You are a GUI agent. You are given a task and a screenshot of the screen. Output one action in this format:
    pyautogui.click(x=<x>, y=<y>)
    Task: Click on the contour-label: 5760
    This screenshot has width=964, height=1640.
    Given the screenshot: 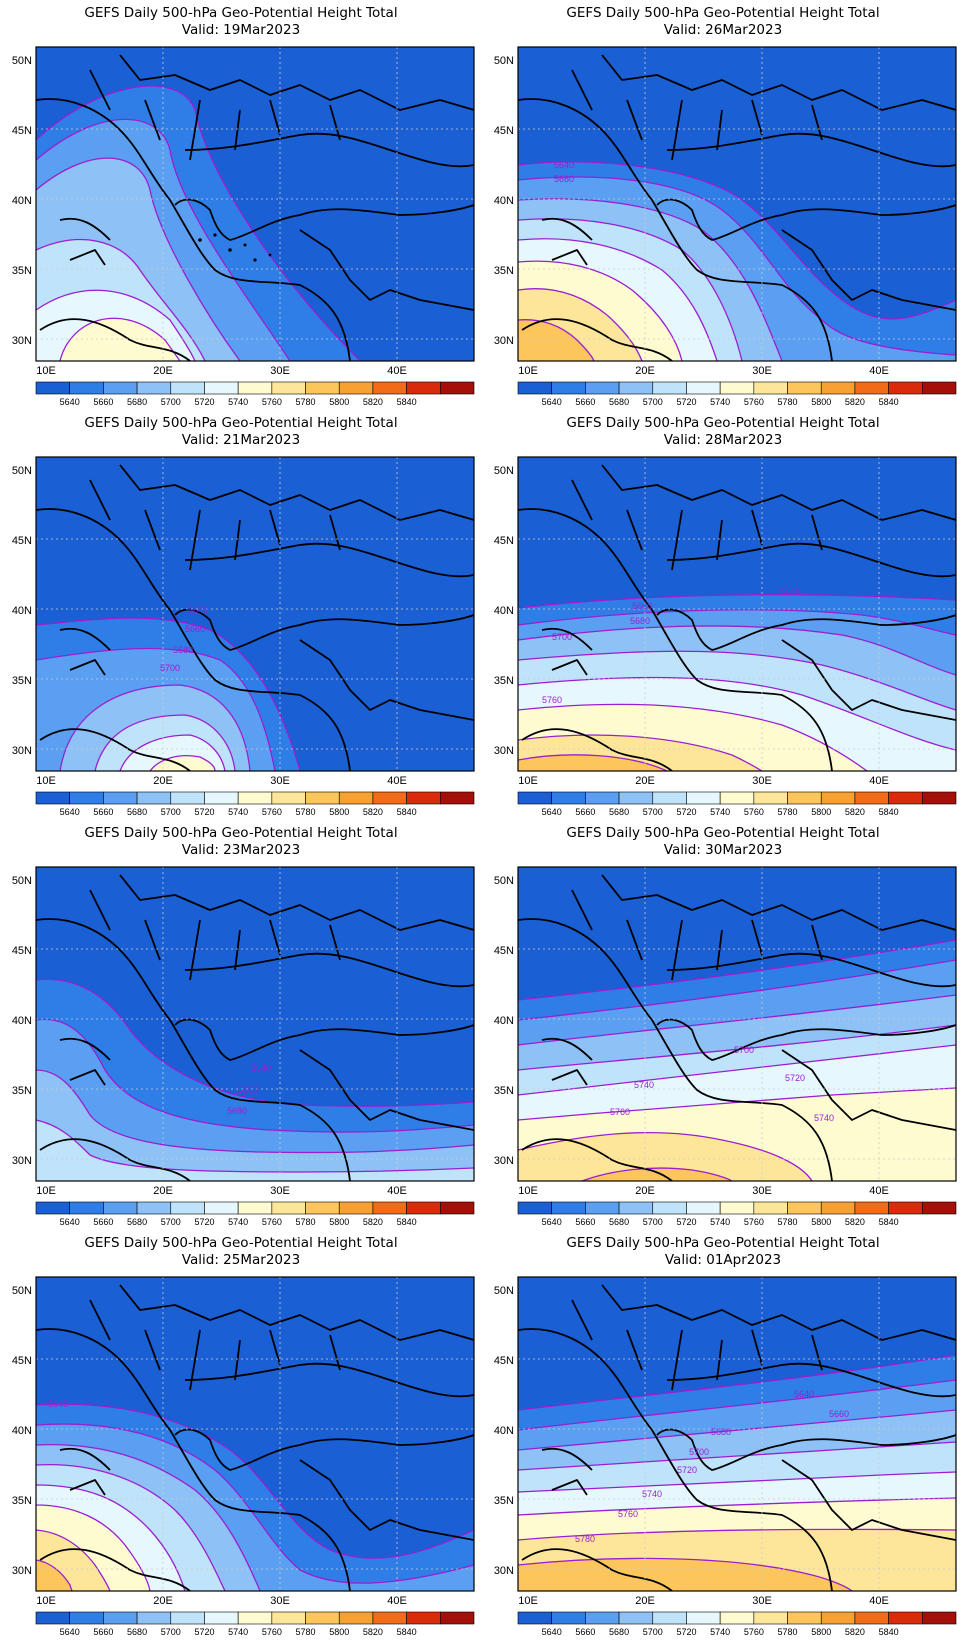 What is the action you would take?
    pyautogui.click(x=628, y=1514)
    